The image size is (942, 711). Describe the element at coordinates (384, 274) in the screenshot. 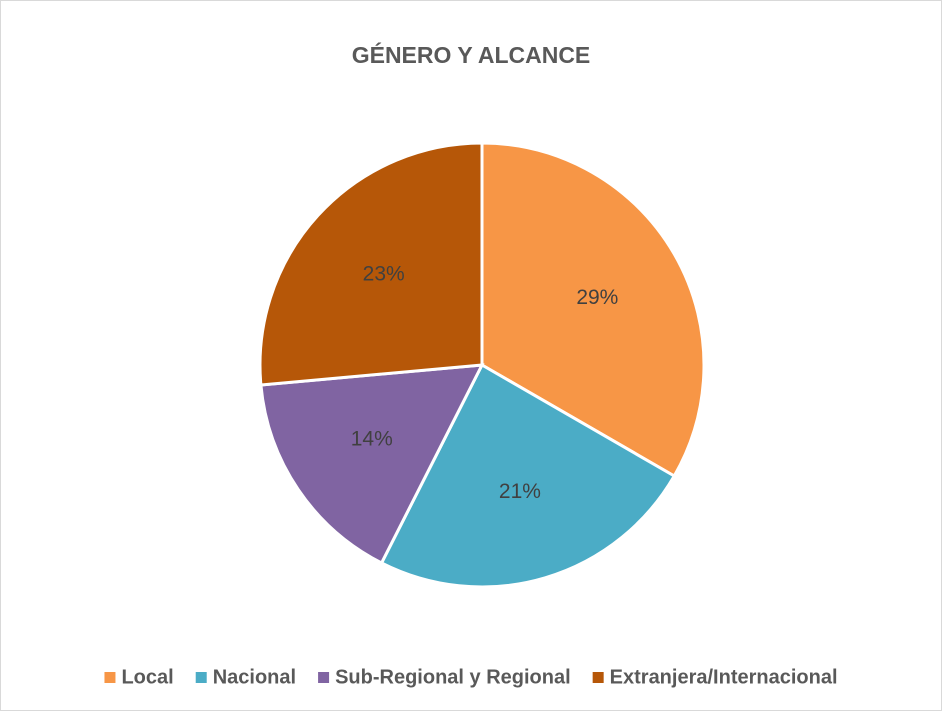

I see `data-label: 23%` at that location.